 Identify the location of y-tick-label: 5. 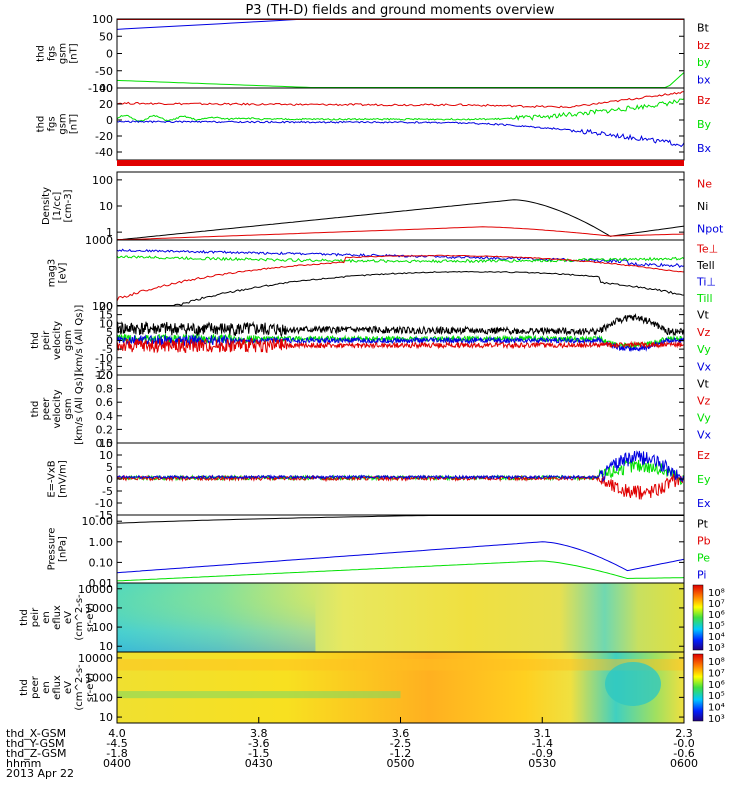
(109, 332).